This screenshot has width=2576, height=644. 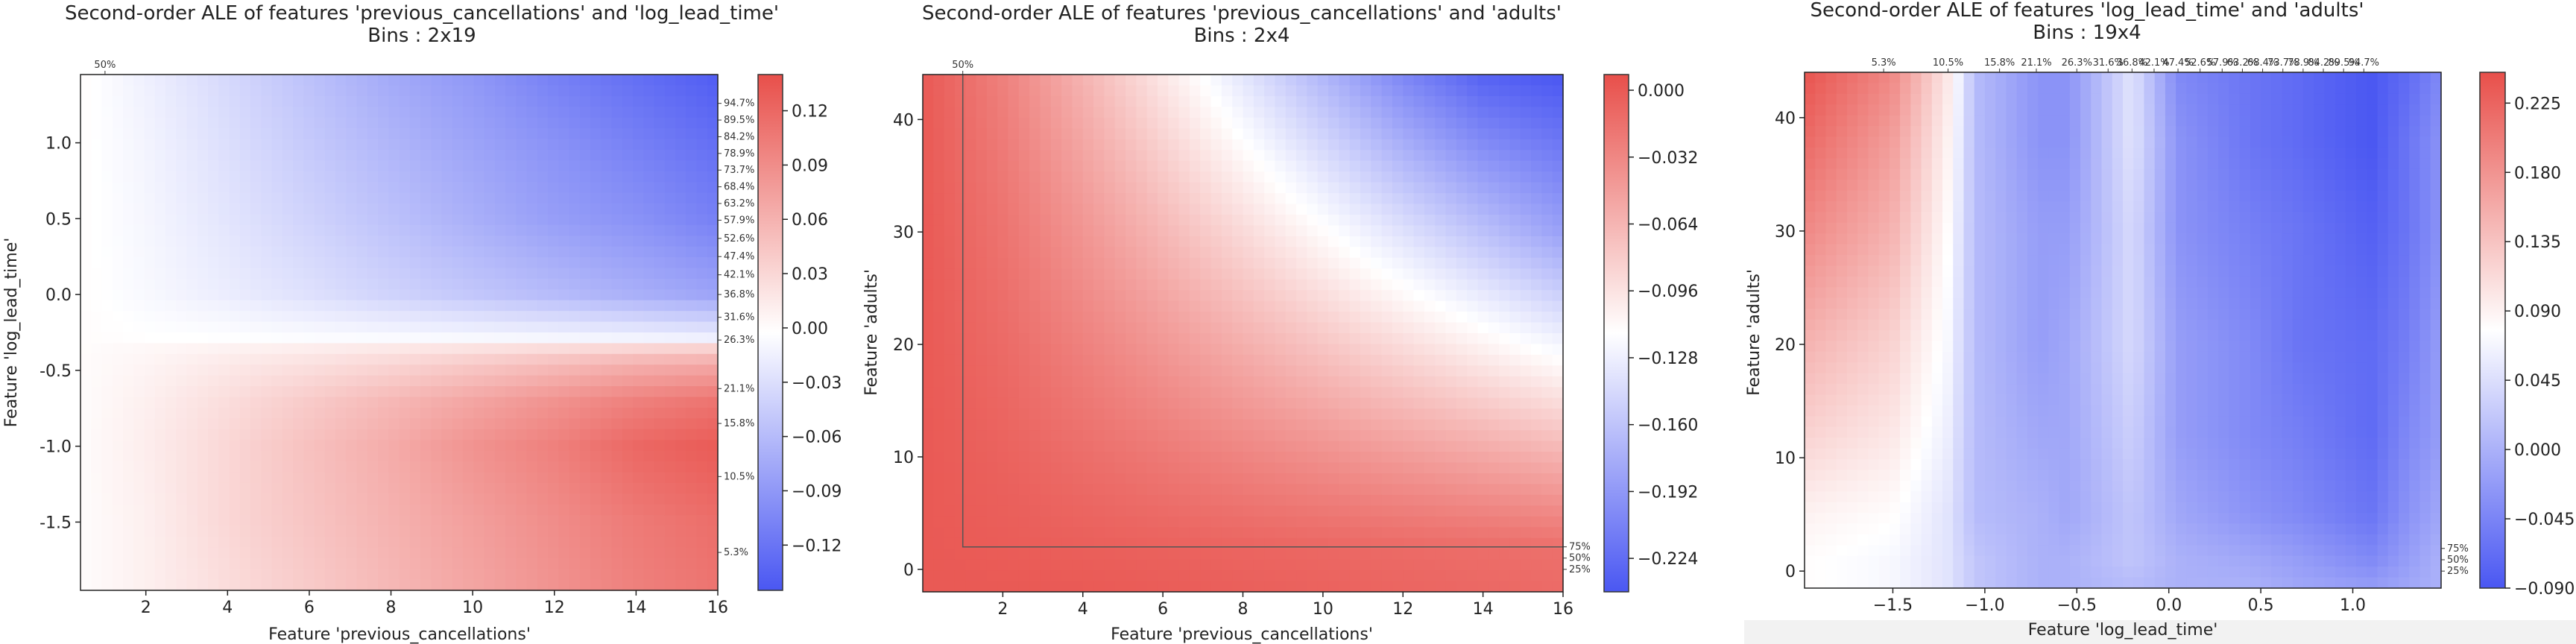 I want to click on right-percentile-label: 31.6%, so click(x=739, y=317).